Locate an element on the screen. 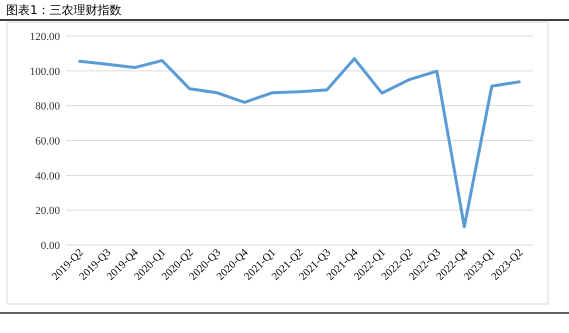  y-tick-label: 60.00 is located at coordinates (47, 142).